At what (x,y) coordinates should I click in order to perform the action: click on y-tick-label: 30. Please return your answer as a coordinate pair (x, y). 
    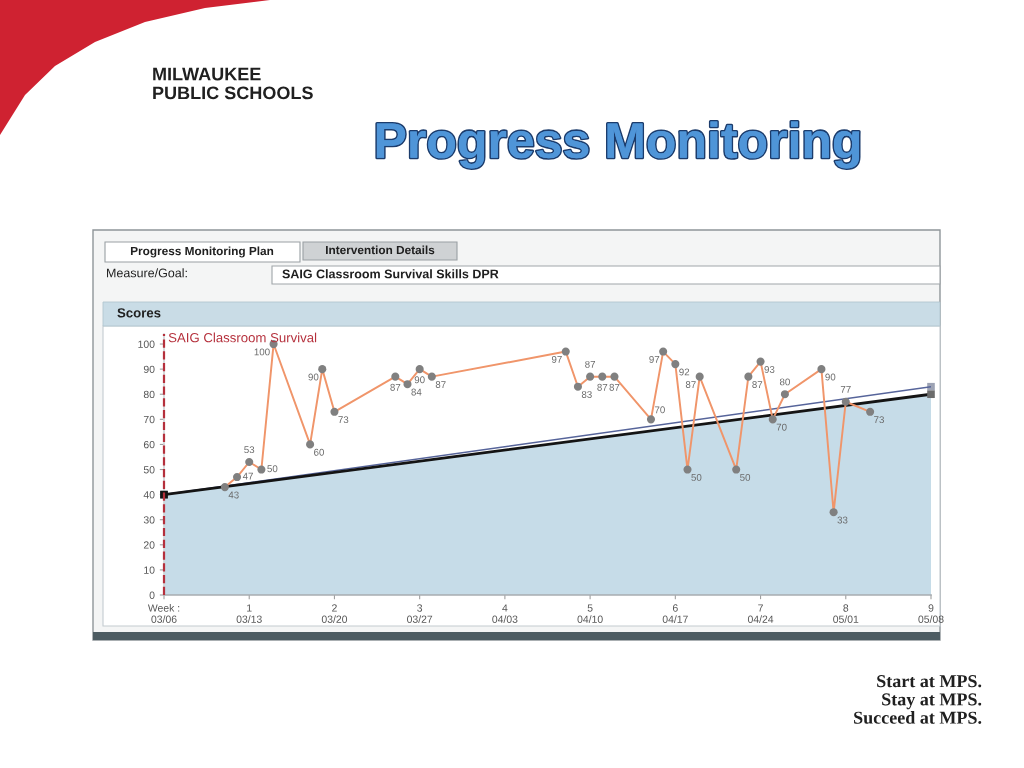
    Looking at the image, I should click on (149, 520).